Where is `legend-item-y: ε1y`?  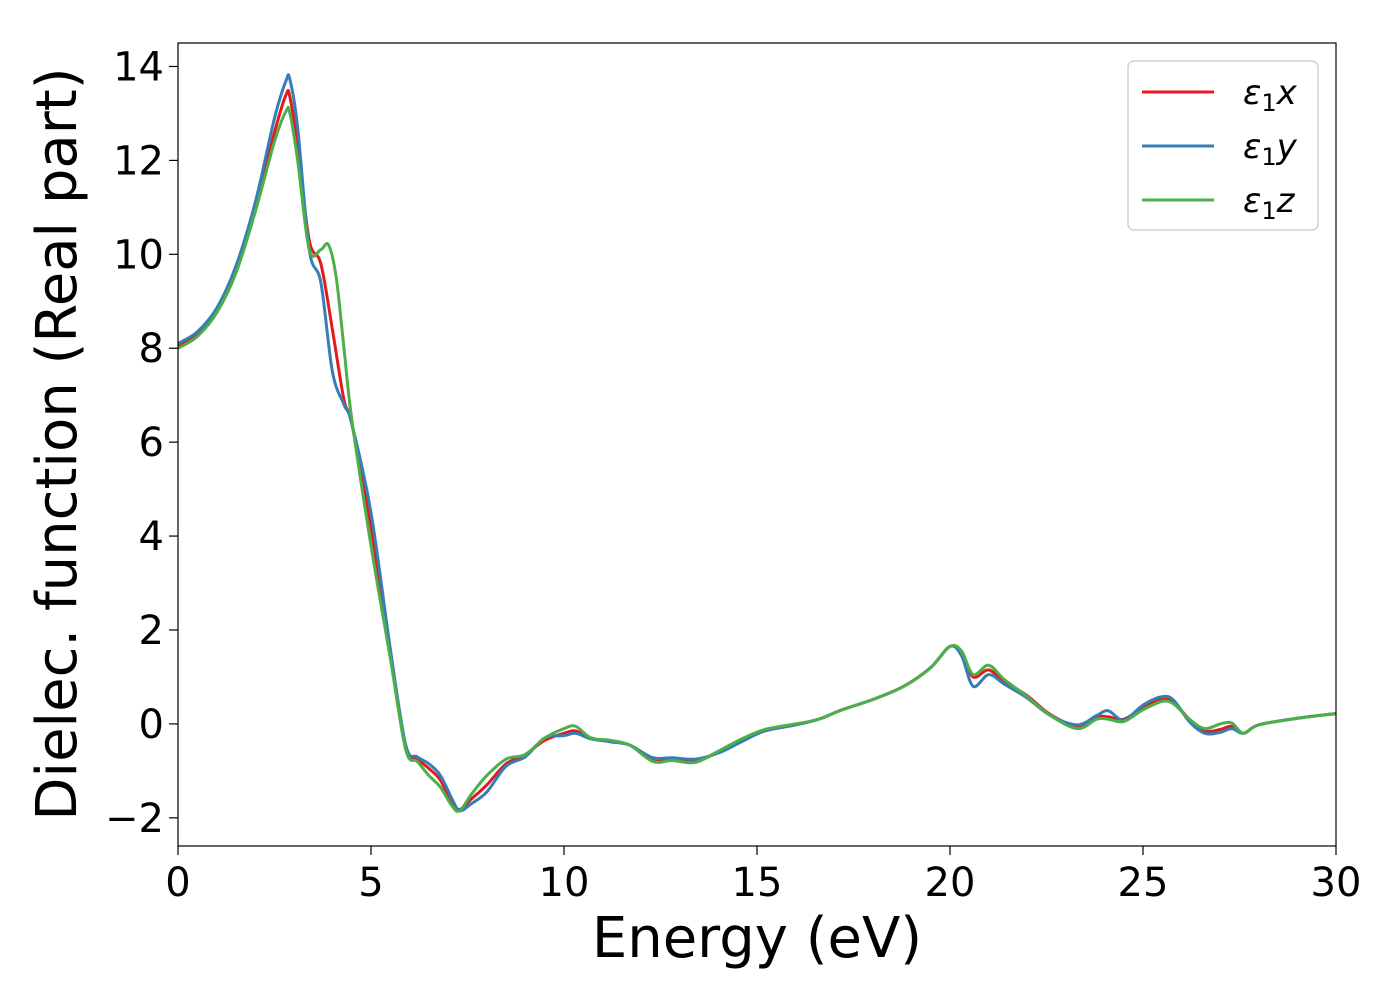
legend-item-y: ε1y is located at coordinates (1220, 149).